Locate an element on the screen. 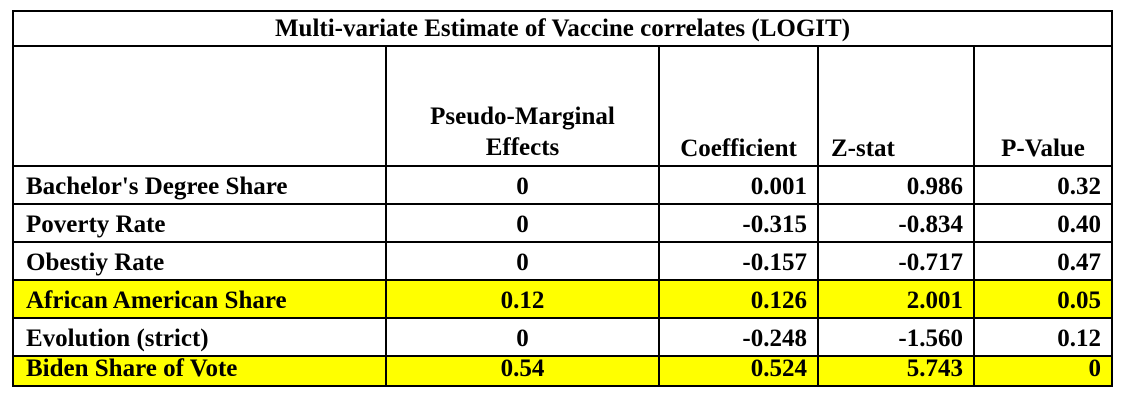 The width and height of the screenshot is (1136, 415). header-pvalue: P-Value is located at coordinates (1042, 106).